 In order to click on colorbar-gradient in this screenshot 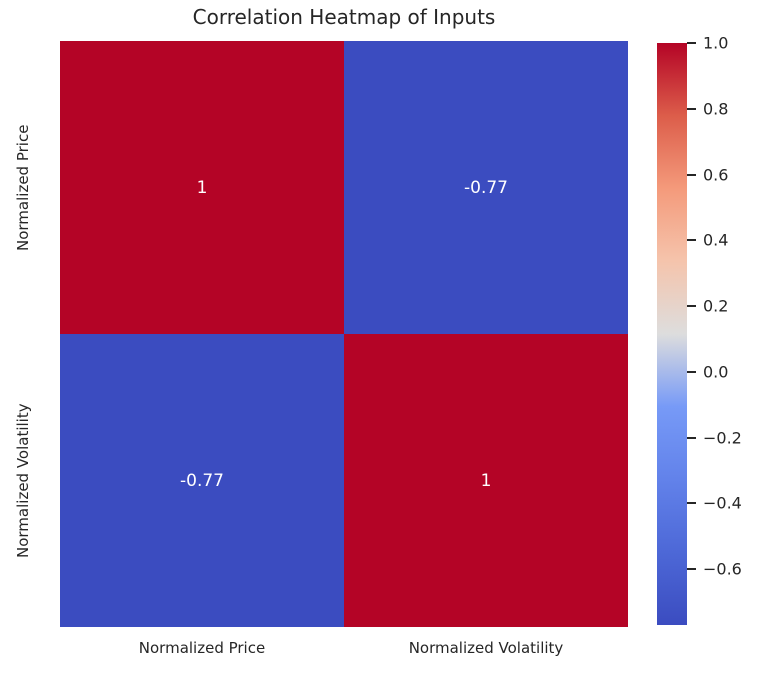, I will do `click(672, 334)`.